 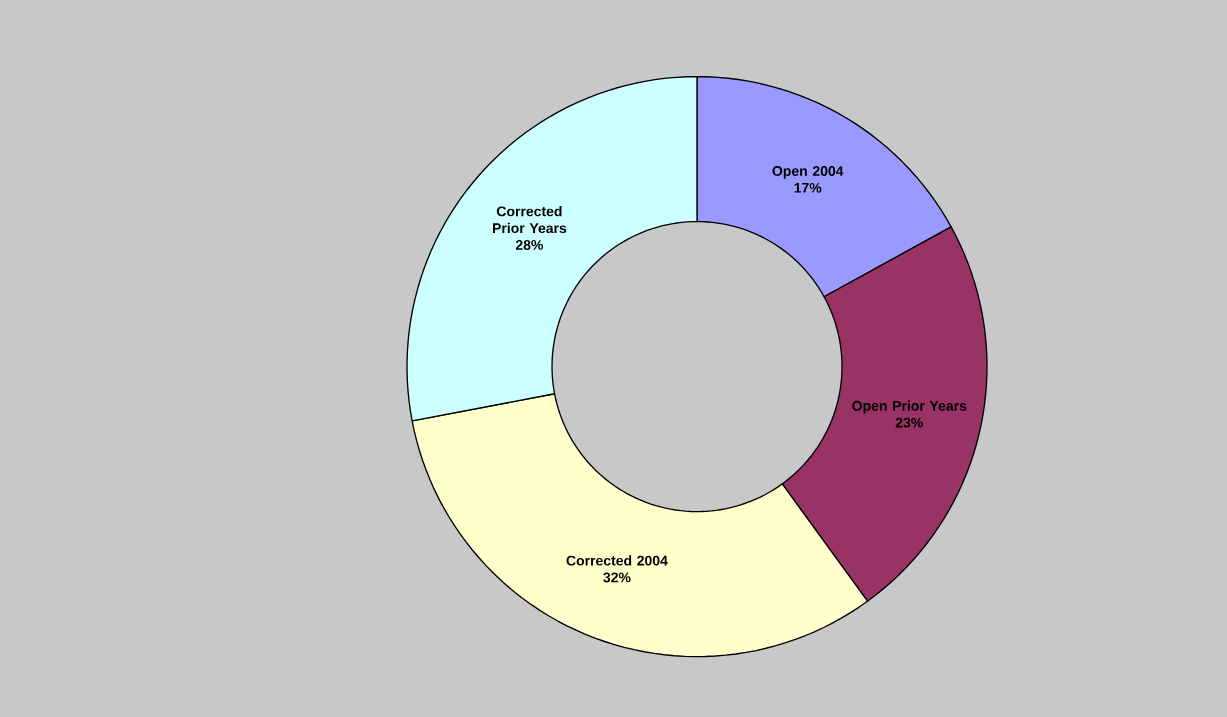 What do you see at coordinates (909, 422) in the screenshot?
I see `data-label: 23%` at bounding box center [909, 422].